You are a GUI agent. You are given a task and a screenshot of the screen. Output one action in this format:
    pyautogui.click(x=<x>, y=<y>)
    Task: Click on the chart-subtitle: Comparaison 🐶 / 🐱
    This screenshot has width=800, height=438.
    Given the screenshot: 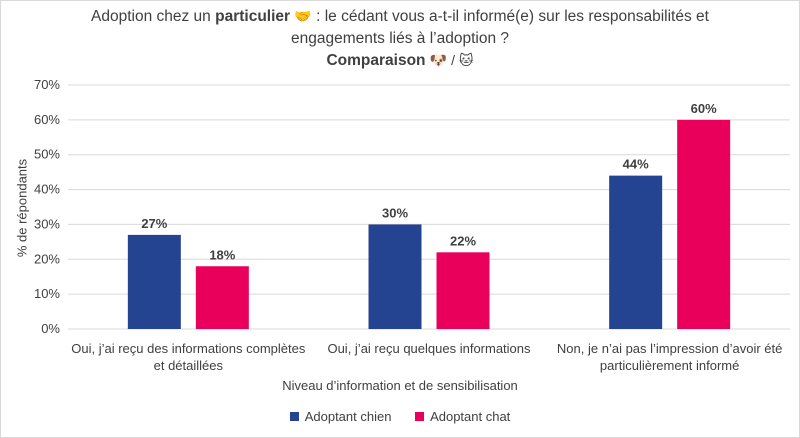 What is the action you would take?
    pyautogui.click(x=400, y=61)
    